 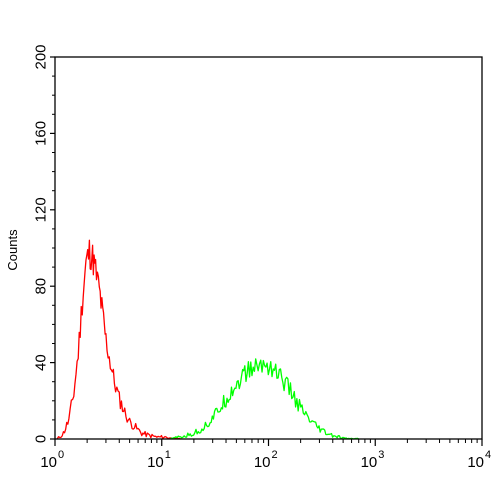 I want to click on y-tick-label: 40, so click(x=40, y=362).